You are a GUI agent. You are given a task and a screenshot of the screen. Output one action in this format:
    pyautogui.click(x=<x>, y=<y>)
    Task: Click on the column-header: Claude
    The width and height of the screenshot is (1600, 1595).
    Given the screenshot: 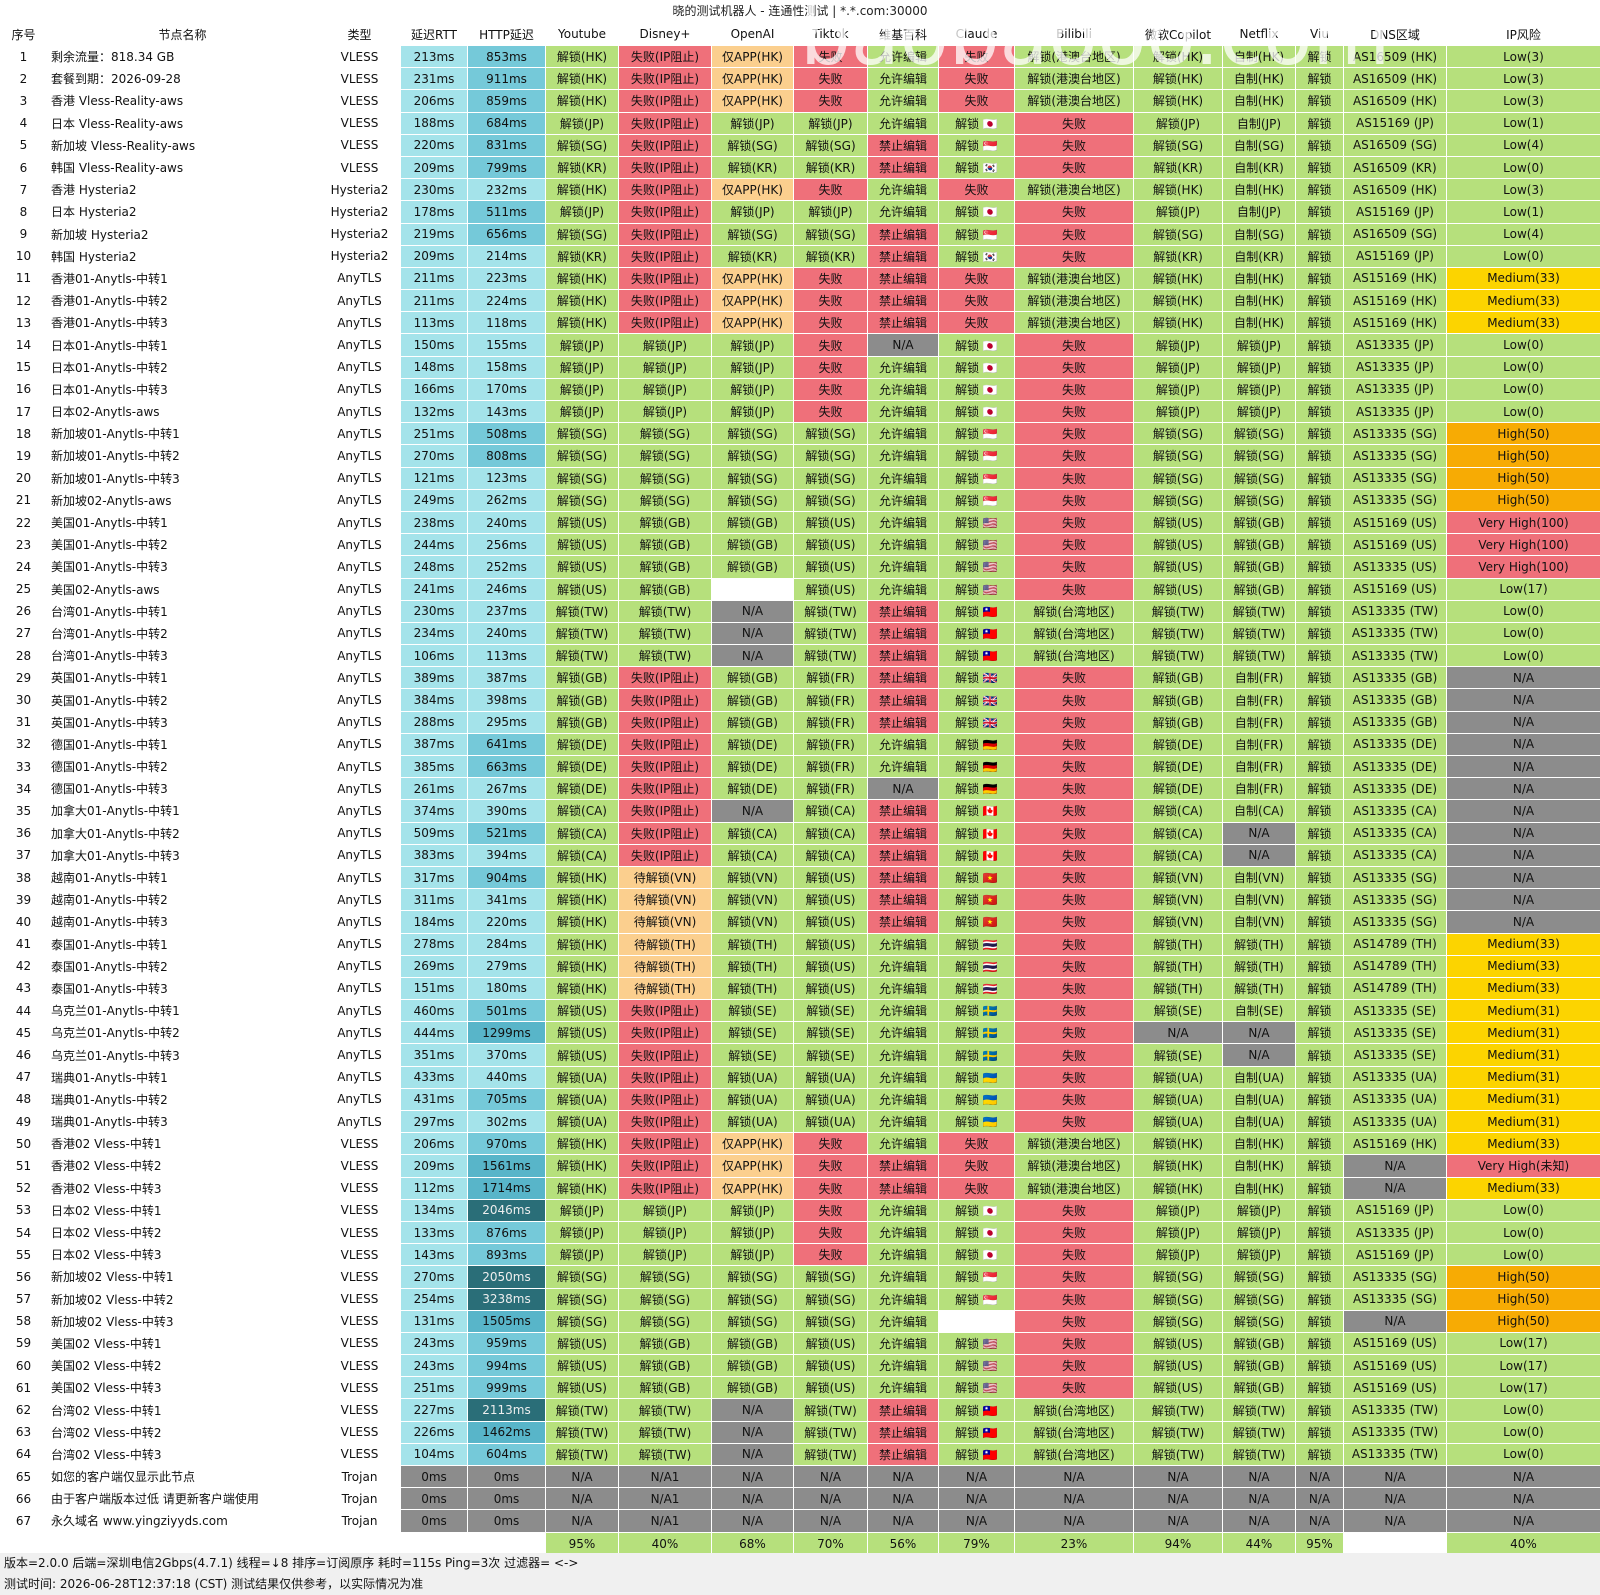 What is the action you would take?
    pyautogui.click(x=976, y=34)
    